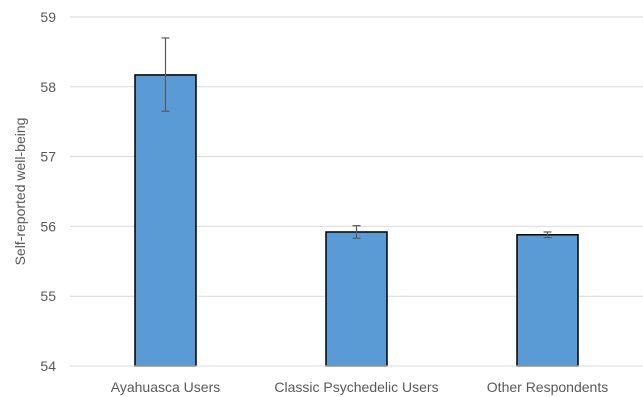  Describe the element at coordinates (48, 296) in the screenshot. I see `y-tick-label: 55` at that location.